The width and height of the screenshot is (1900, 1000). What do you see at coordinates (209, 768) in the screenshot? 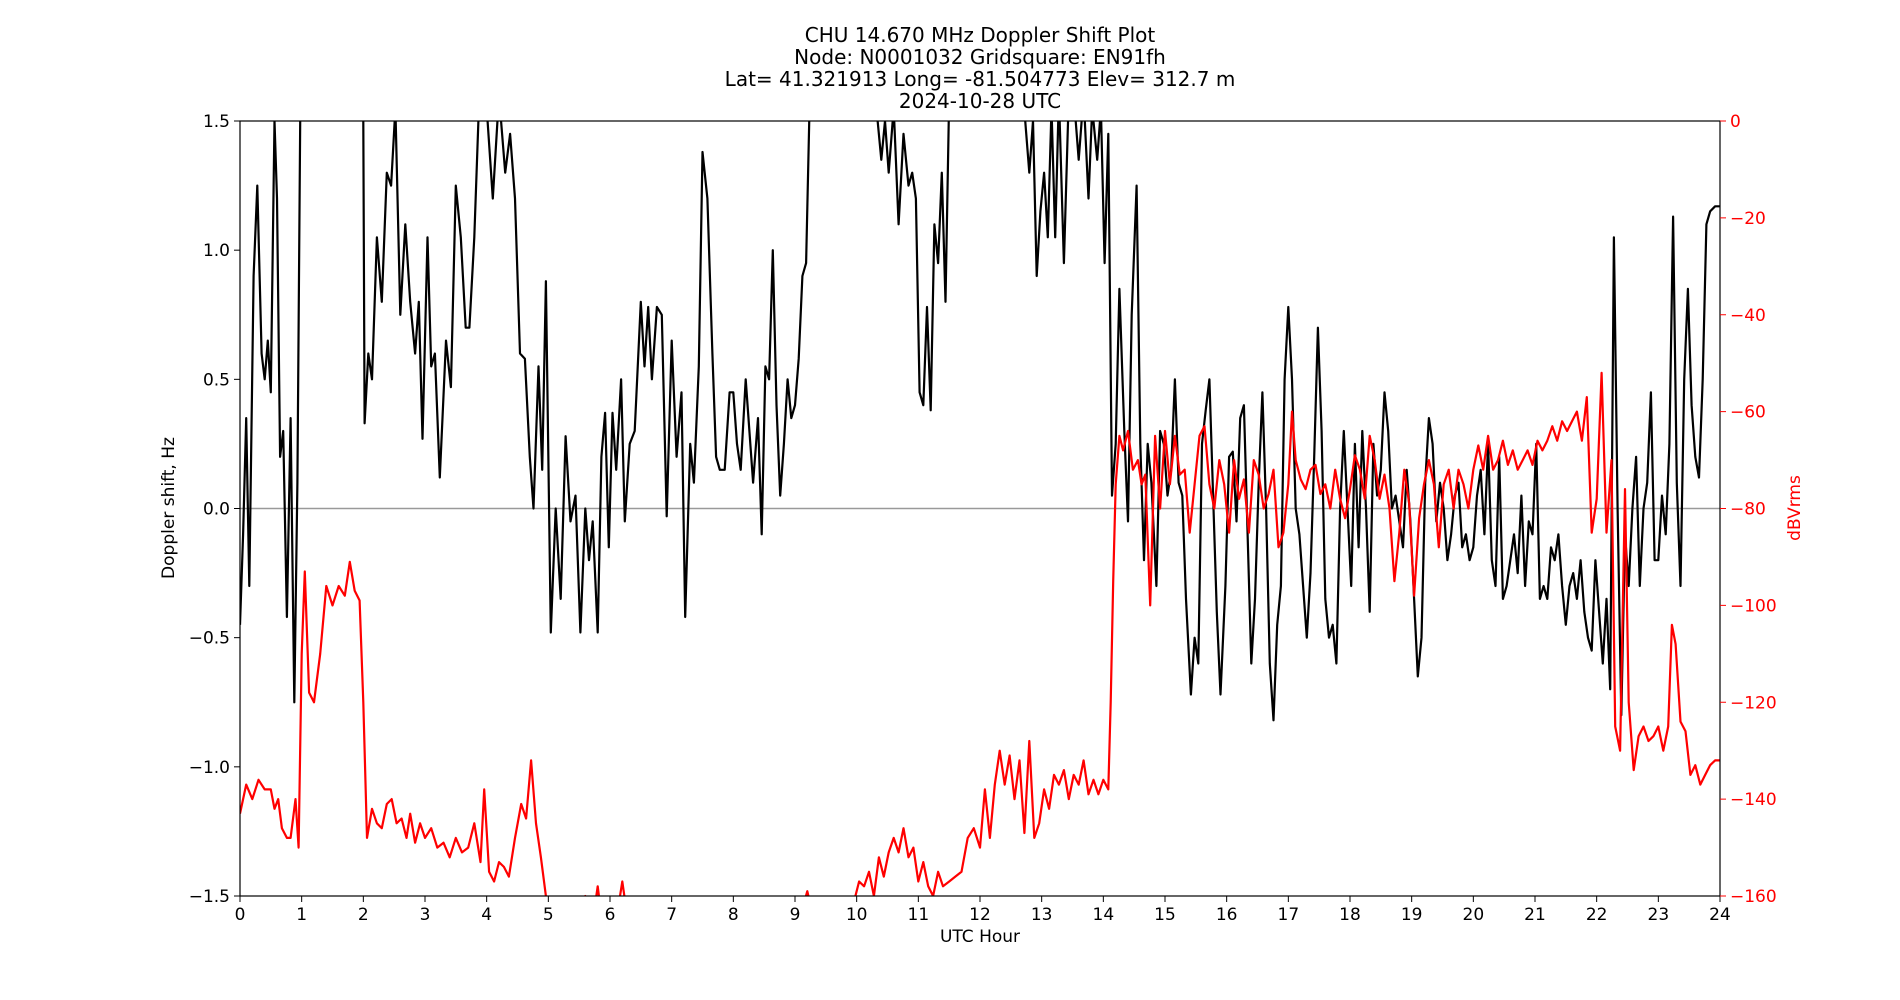
I see `left-y-tick-label: −1.0` at bounding box center [209, 768].